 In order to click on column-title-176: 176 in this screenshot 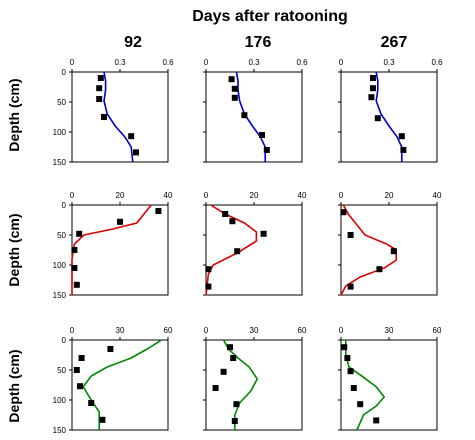, I will do `click(258, 42)`.